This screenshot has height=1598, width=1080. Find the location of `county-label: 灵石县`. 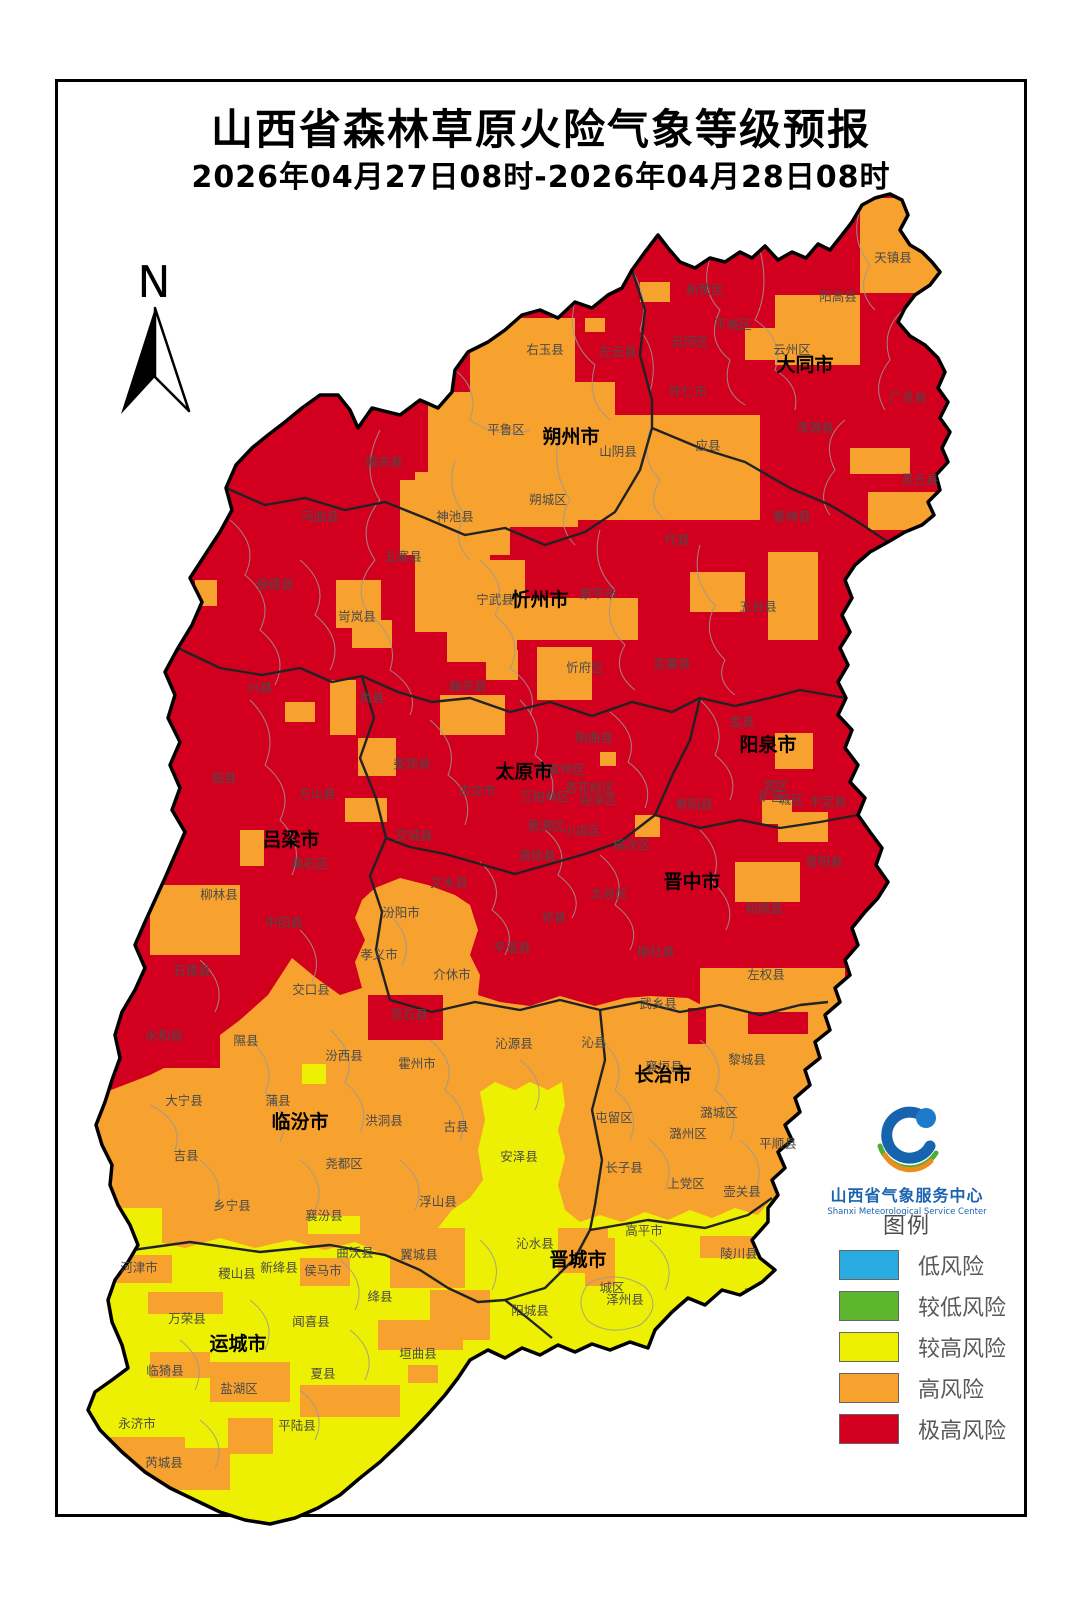

county-label: 灵石县 is located at coordinates (409, 1014).